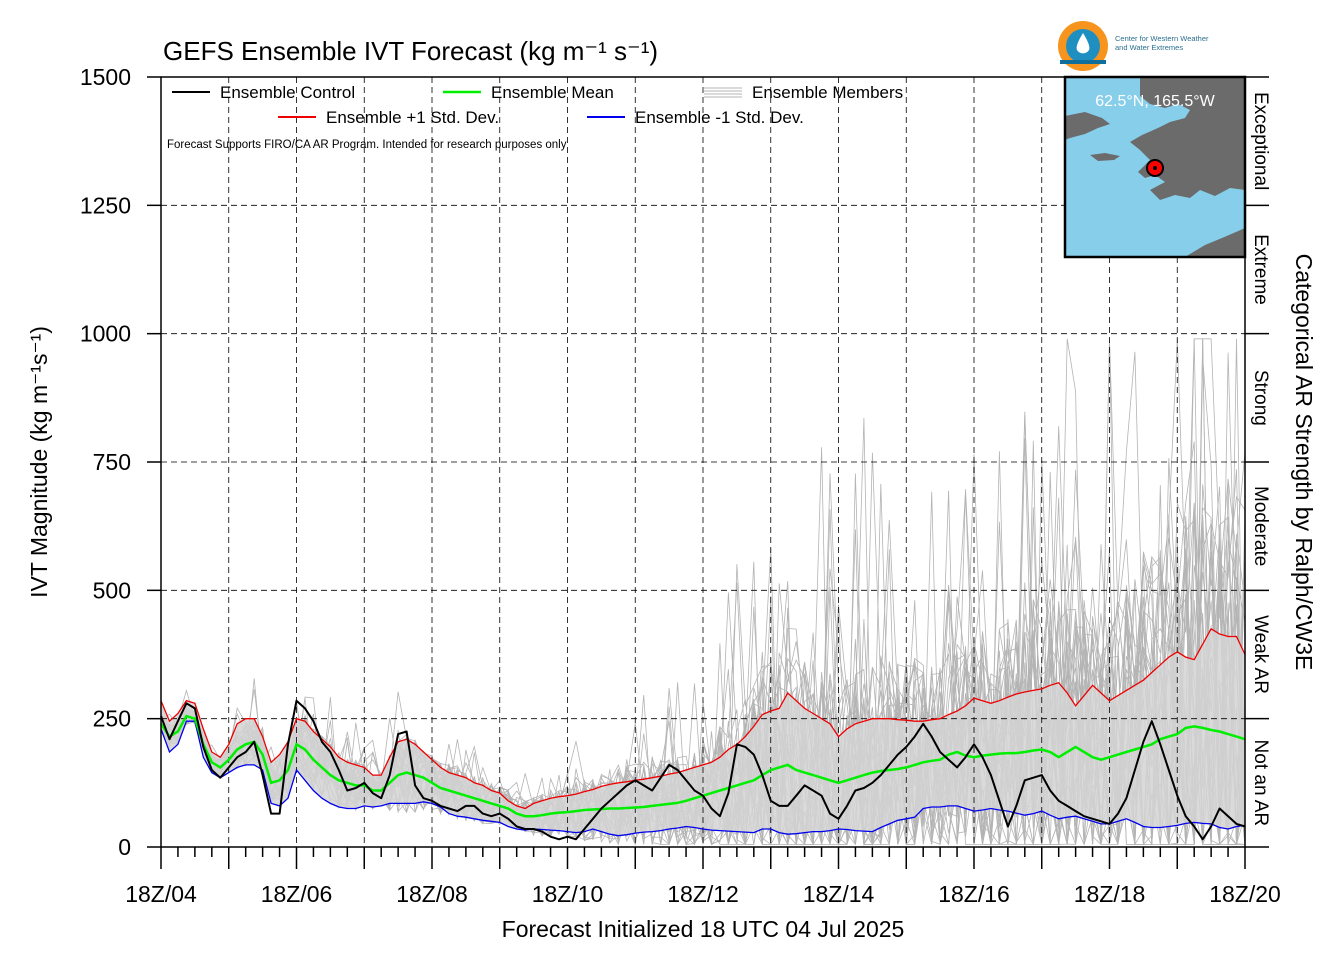 The width and height of the screenshot is (1336, 967). Describe the element at coordinates (112, 462) in the screenshot. I see `y-tick-label: 750` at that location.